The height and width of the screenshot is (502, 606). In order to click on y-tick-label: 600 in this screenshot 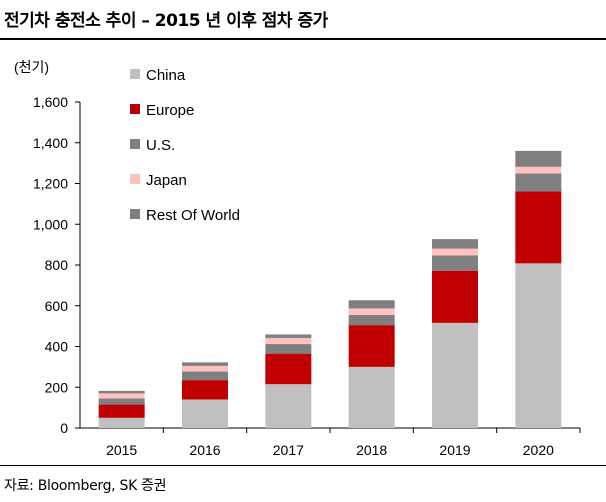, I will do `click(57, 306)`.